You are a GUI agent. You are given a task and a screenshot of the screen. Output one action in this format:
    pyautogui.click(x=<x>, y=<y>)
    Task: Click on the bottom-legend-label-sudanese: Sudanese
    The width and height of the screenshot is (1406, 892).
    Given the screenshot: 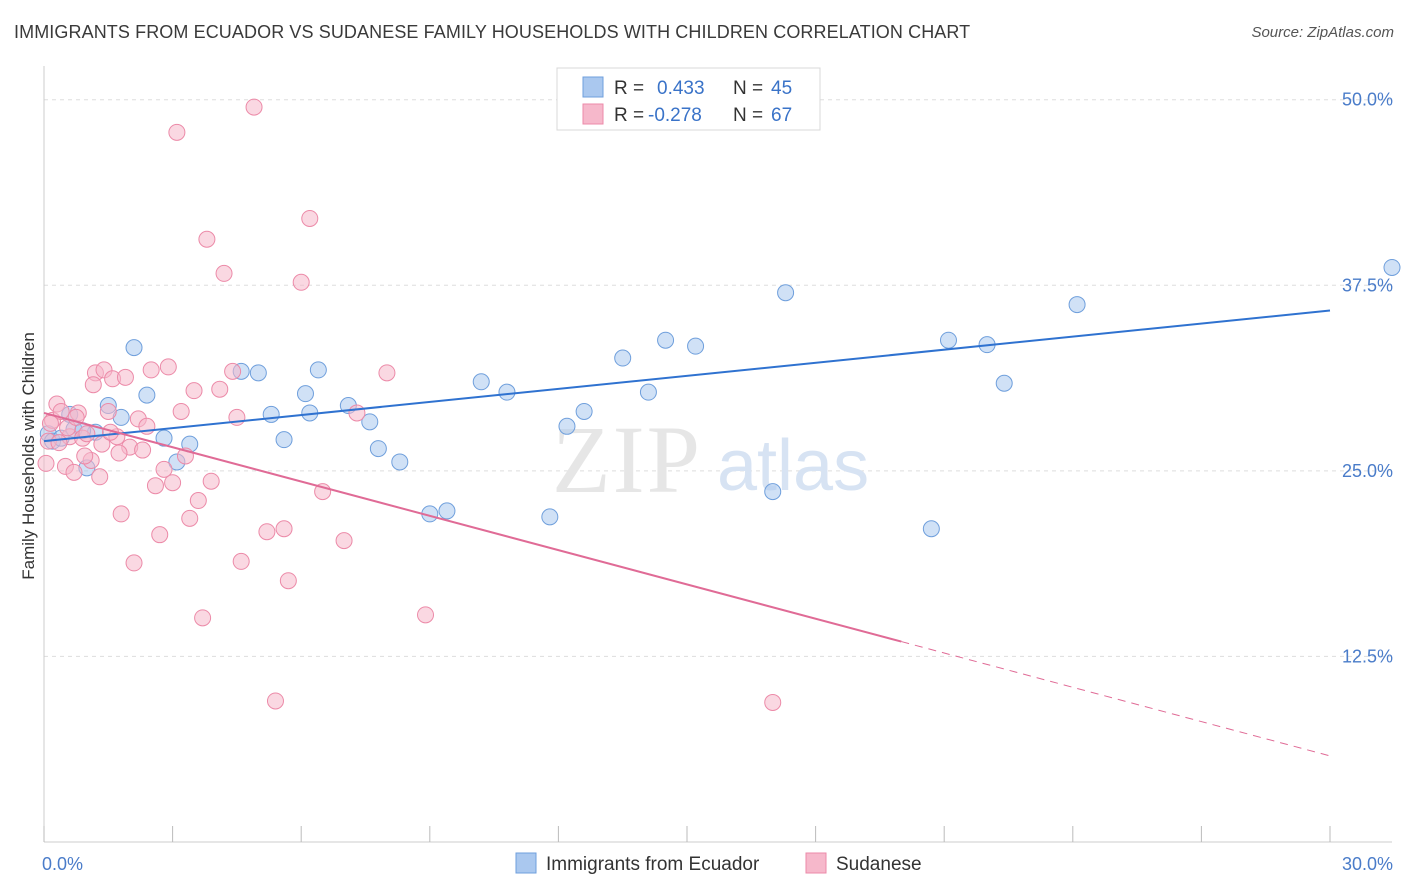 What is the action you would take?
    pyautogui.click(x=879, y=864)
    